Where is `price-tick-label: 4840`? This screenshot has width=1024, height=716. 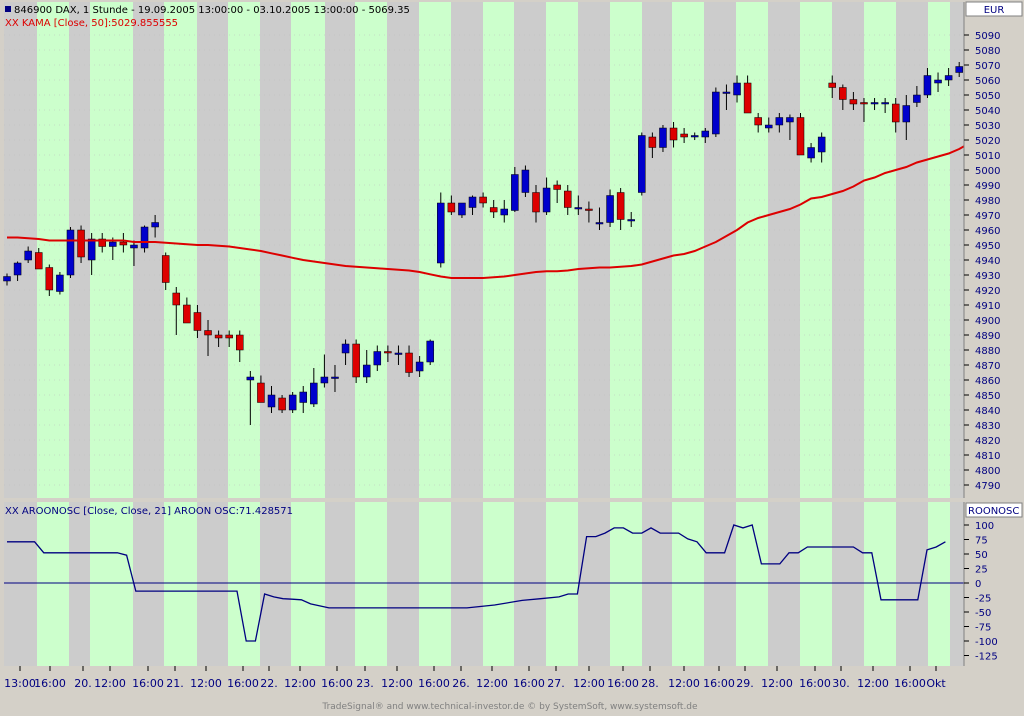 price-tick-label: 4840 is located at coordinates (987, 411).